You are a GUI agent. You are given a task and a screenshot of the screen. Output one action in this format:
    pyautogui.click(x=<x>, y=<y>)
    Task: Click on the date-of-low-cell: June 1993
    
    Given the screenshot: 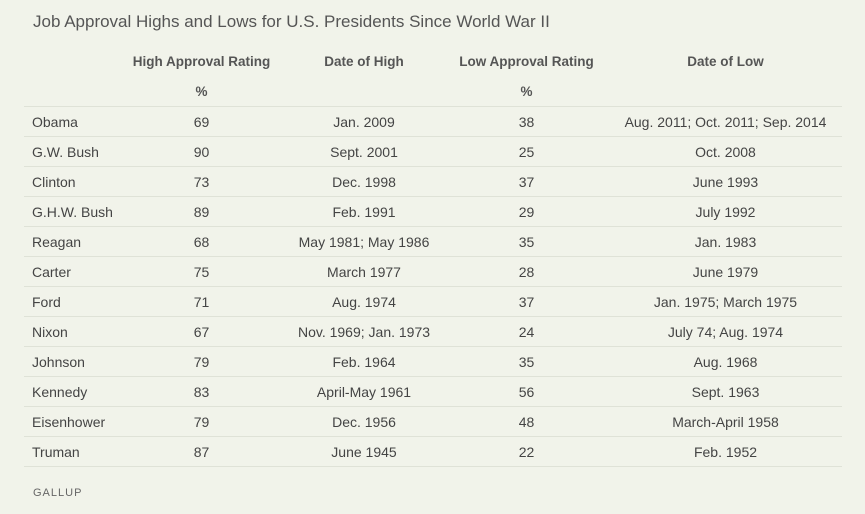 What is the action you would take?
    pyautogui.click(x=725, y=181)
    